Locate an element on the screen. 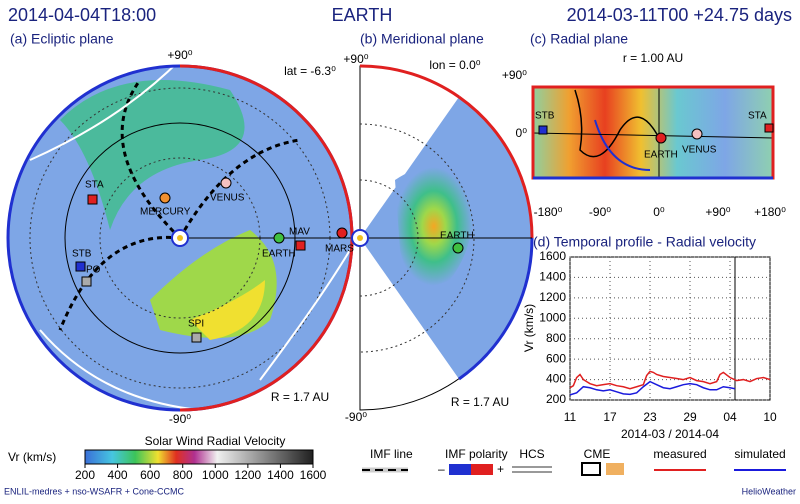 Image resolution: width=800 pixels, height=504 pixels. colorbar-tick-label: 1200 is located at coordinates (248, 475).